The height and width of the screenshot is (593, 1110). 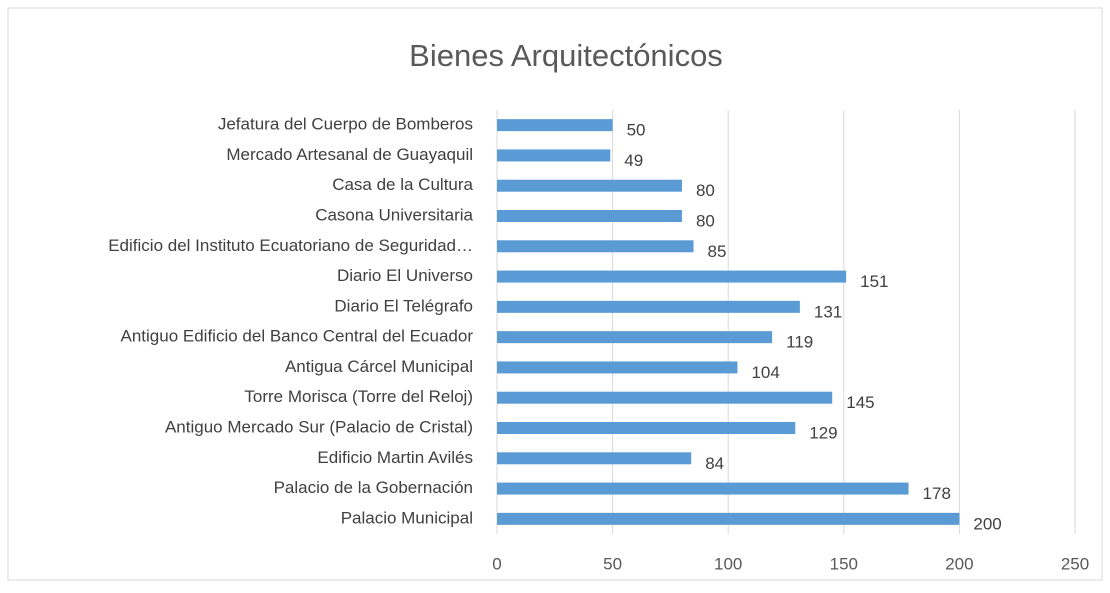 I want to click on y-tick-label: Diario El Universo, so click(x=405, y=275).